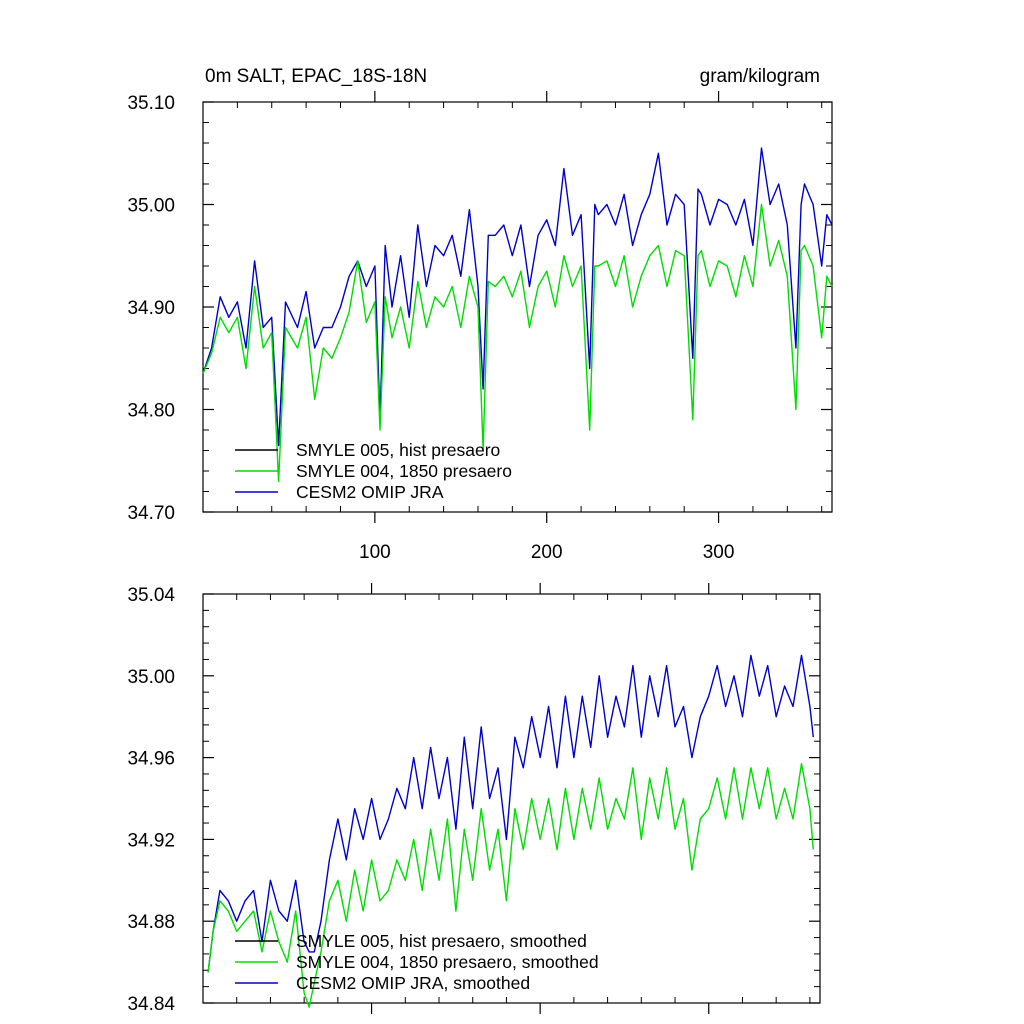  Describe the element at coordinates (151, 922) in the screenshot. I see `y-tick-label: 34.88` at that location.